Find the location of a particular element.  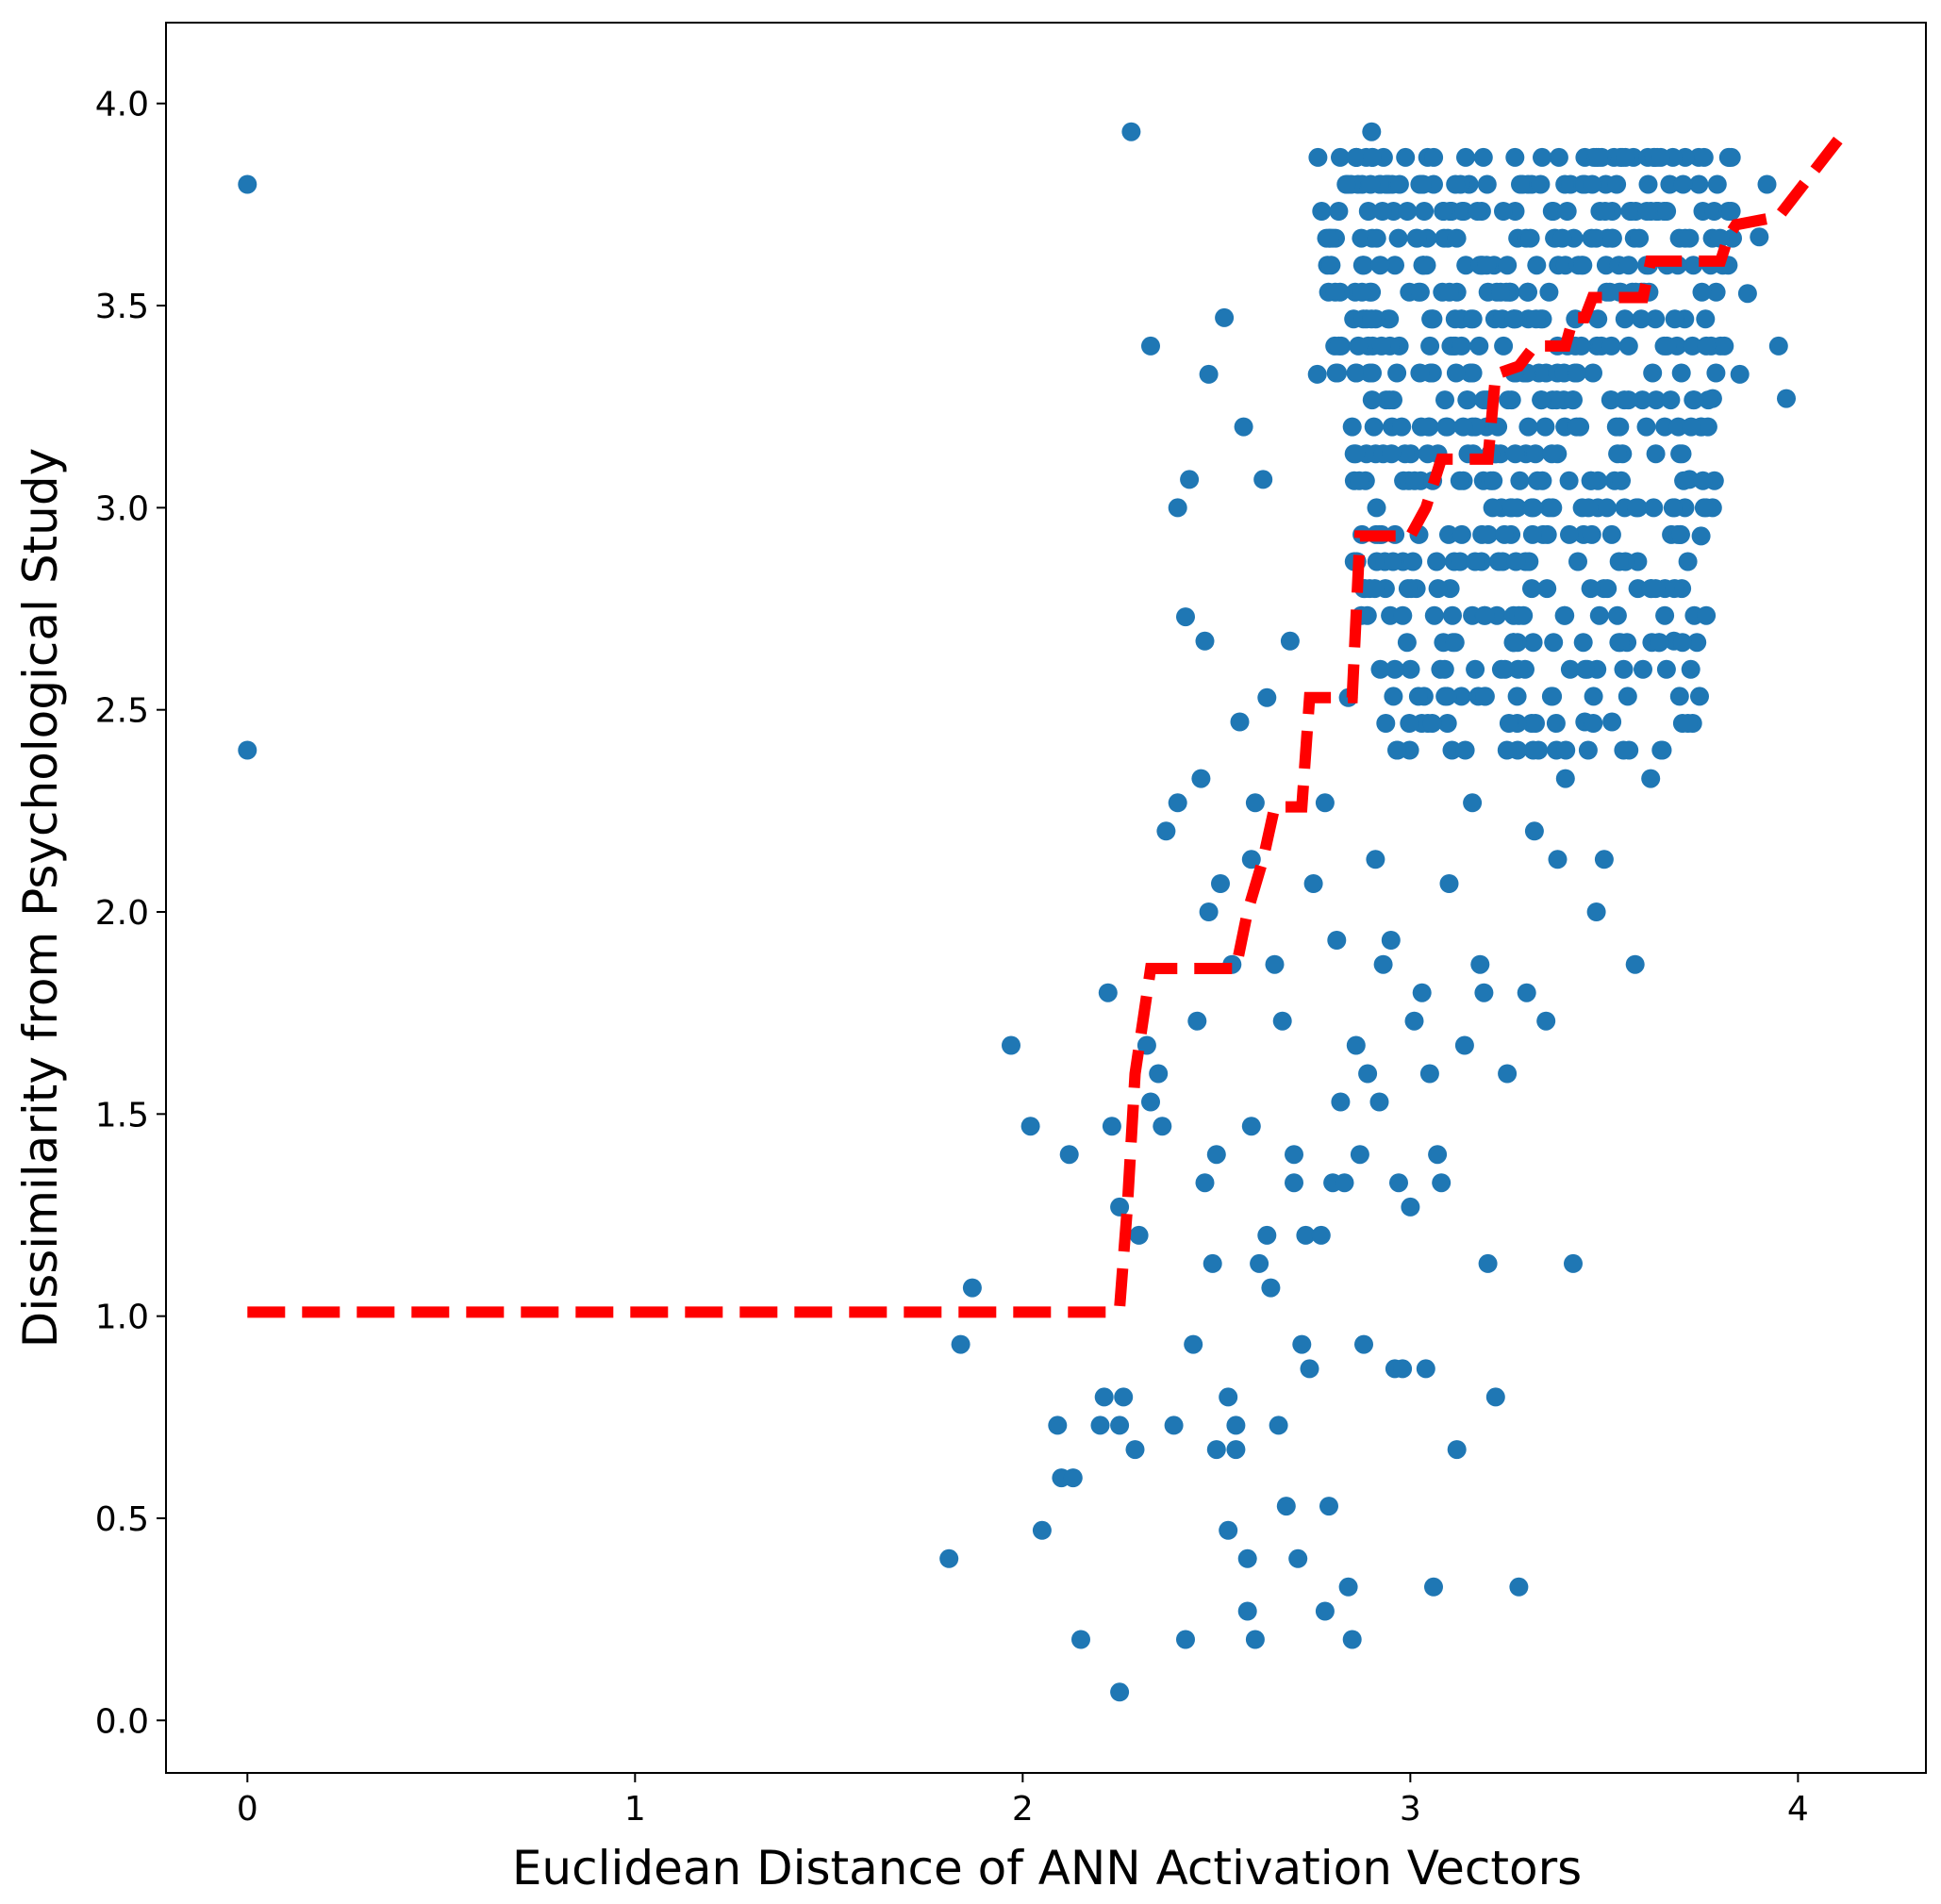

y-tick-label: 0.0 is located at coordinates (122, 1721).